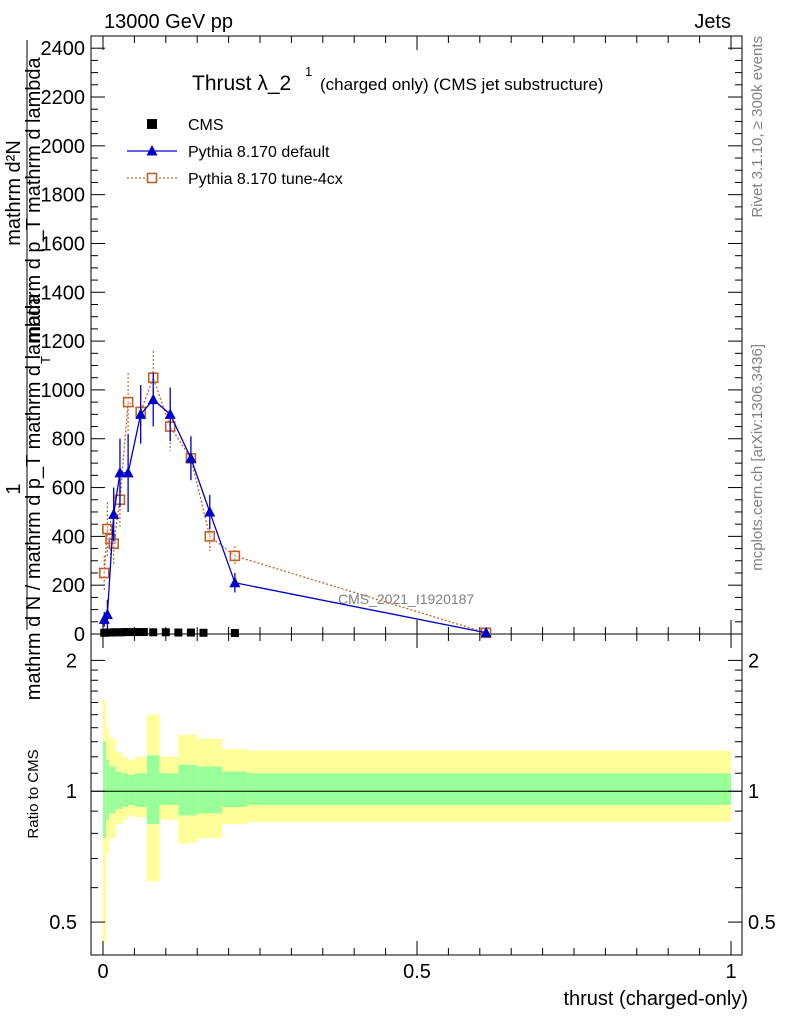 Image resolution: width=786 pixels, height=1024 pixels. I want to click on main-y-tick-label: 800, so click(68, 440).